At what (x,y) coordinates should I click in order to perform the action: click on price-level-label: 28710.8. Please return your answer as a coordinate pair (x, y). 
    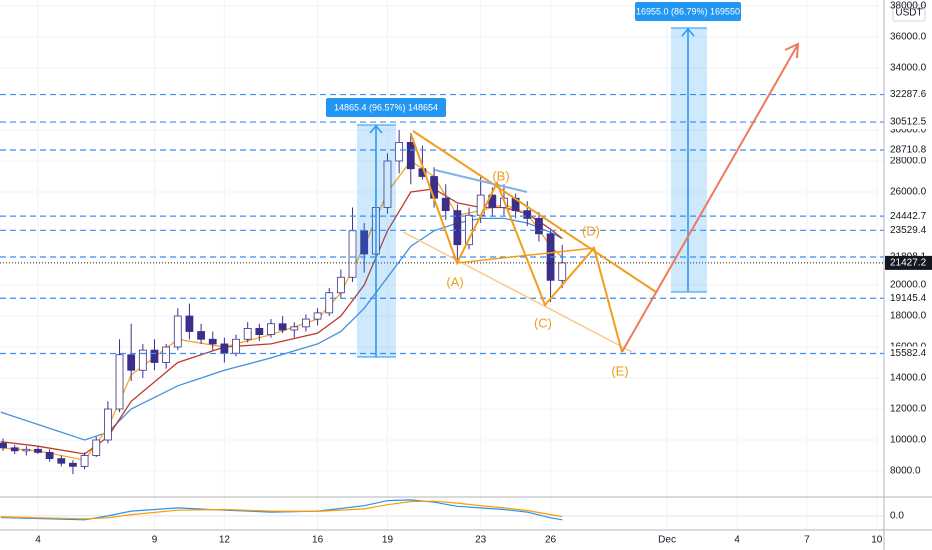
    Looking at the image, I should click on (908, 150).